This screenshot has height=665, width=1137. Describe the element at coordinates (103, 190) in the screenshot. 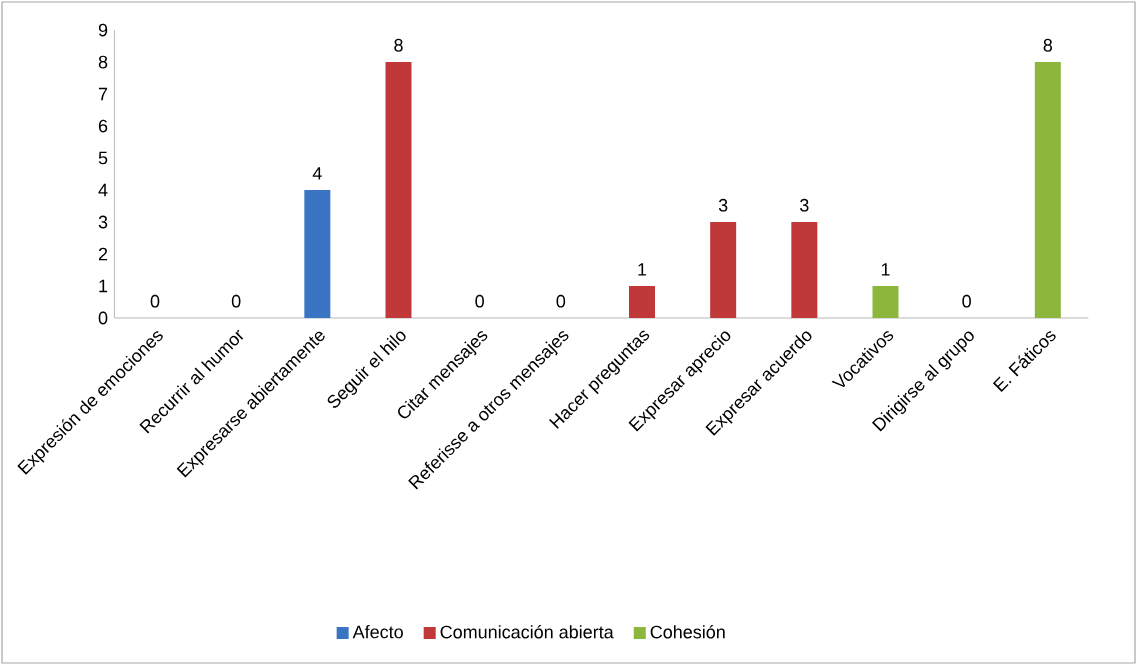

I see `y-tick-label: 4` at that location.